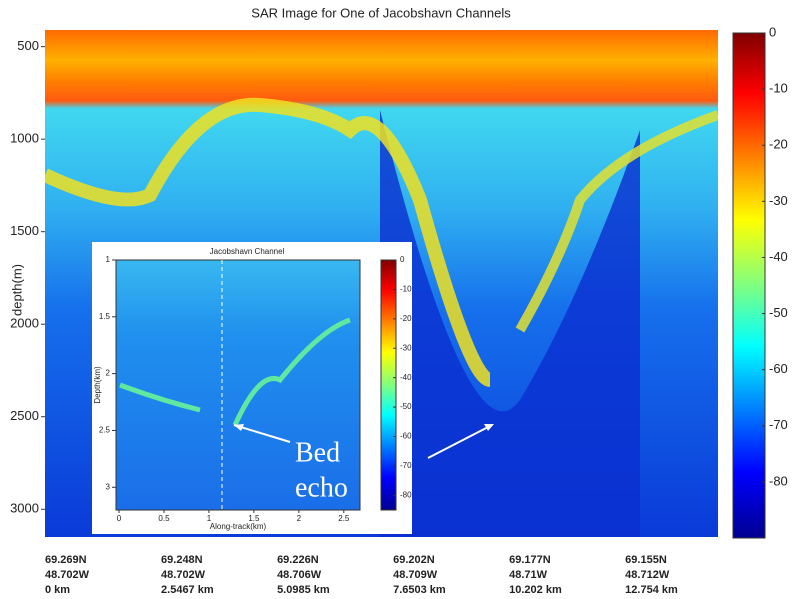  I want to click on x-location-label: 5.0985 km, so click(303, 590).